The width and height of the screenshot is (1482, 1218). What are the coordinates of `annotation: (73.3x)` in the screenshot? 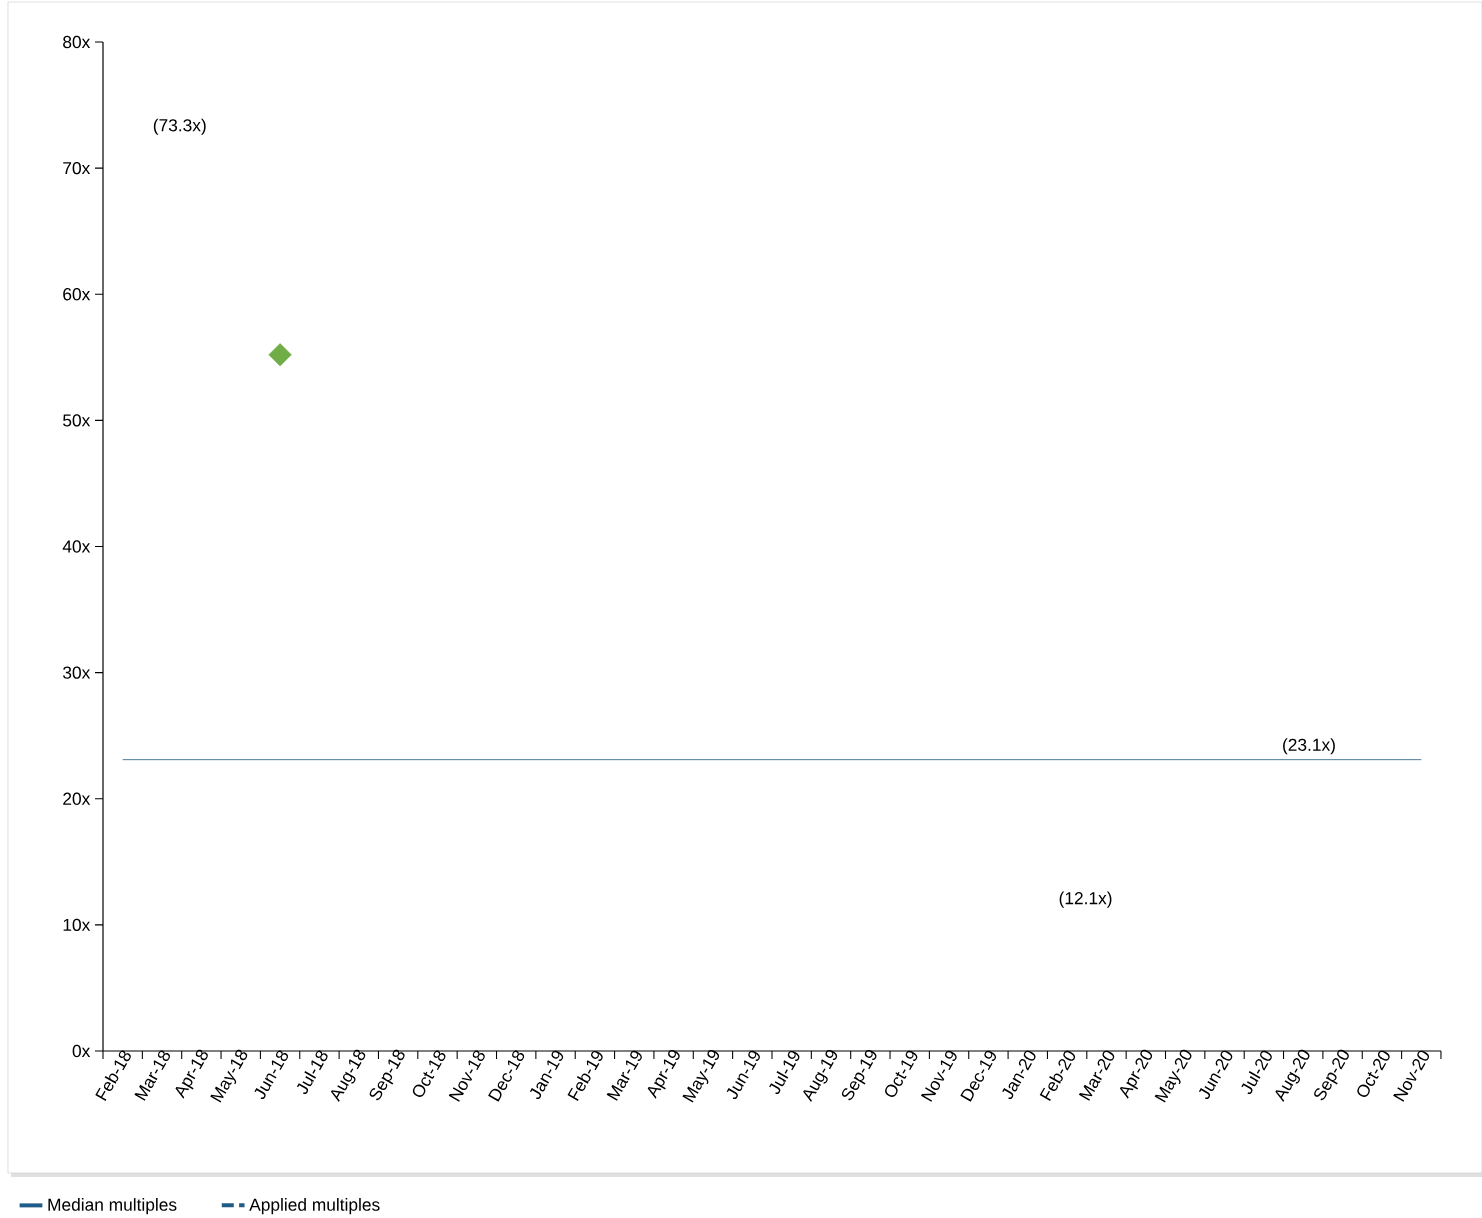 It's located at (179, 126).